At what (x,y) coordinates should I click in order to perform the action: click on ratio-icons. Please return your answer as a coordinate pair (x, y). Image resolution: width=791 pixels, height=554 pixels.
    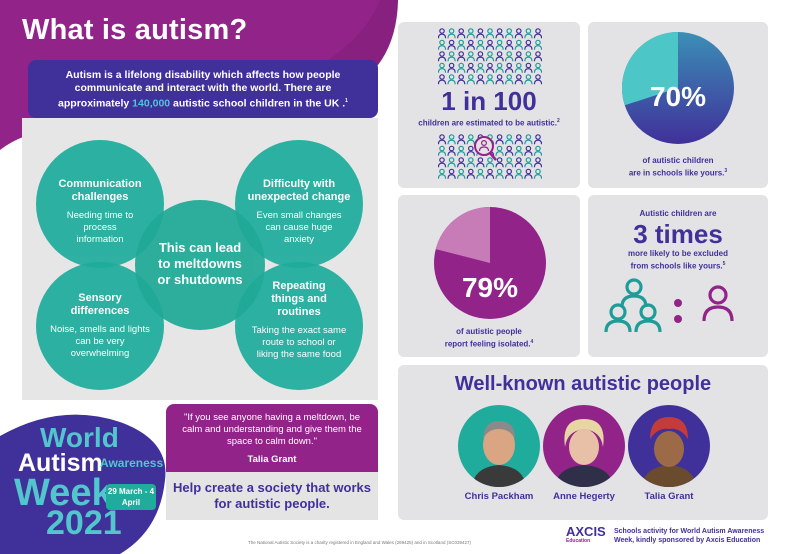
    Looking at the image, I should click on (669, 305).